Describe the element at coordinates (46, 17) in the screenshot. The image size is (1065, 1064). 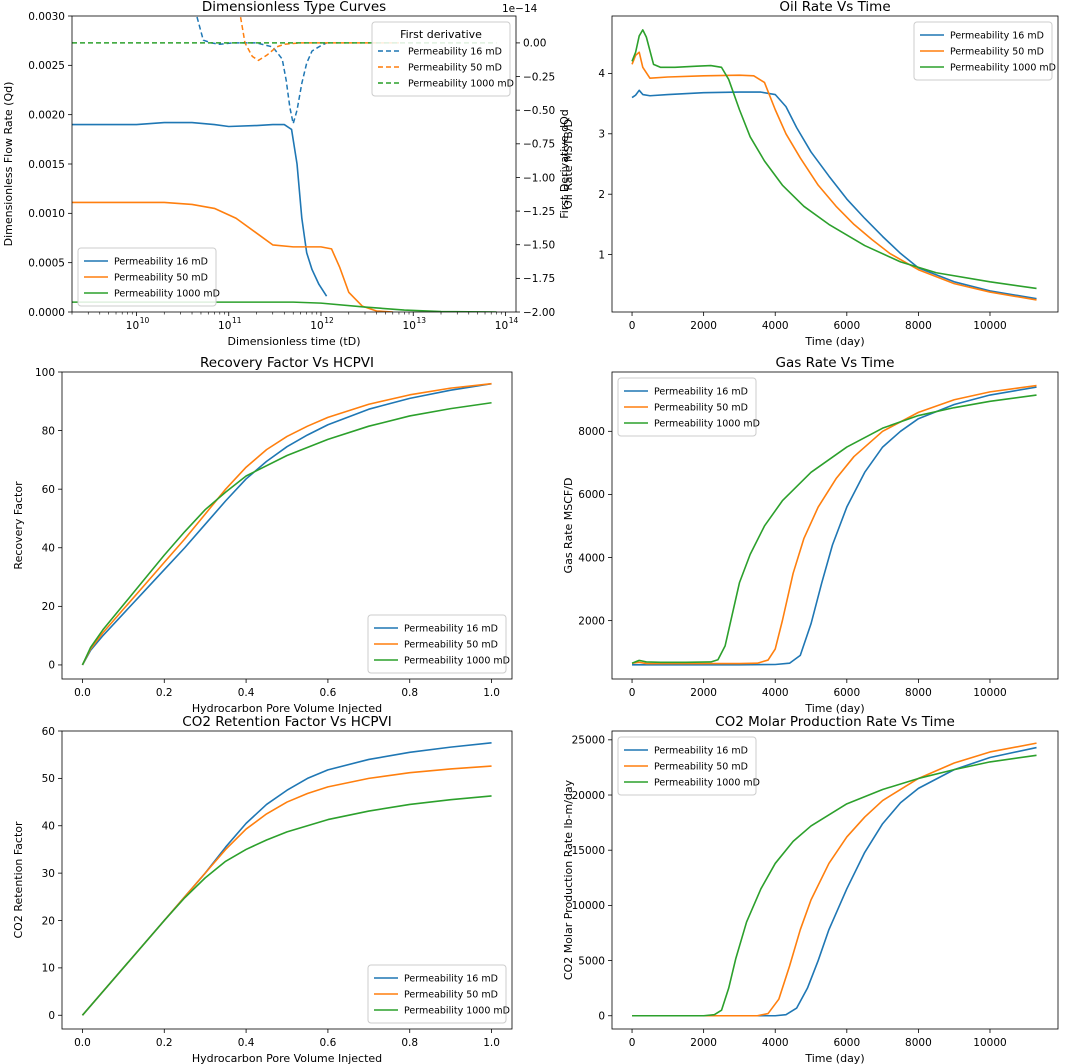
I see `y-tick-label: 0.0030` at that location.